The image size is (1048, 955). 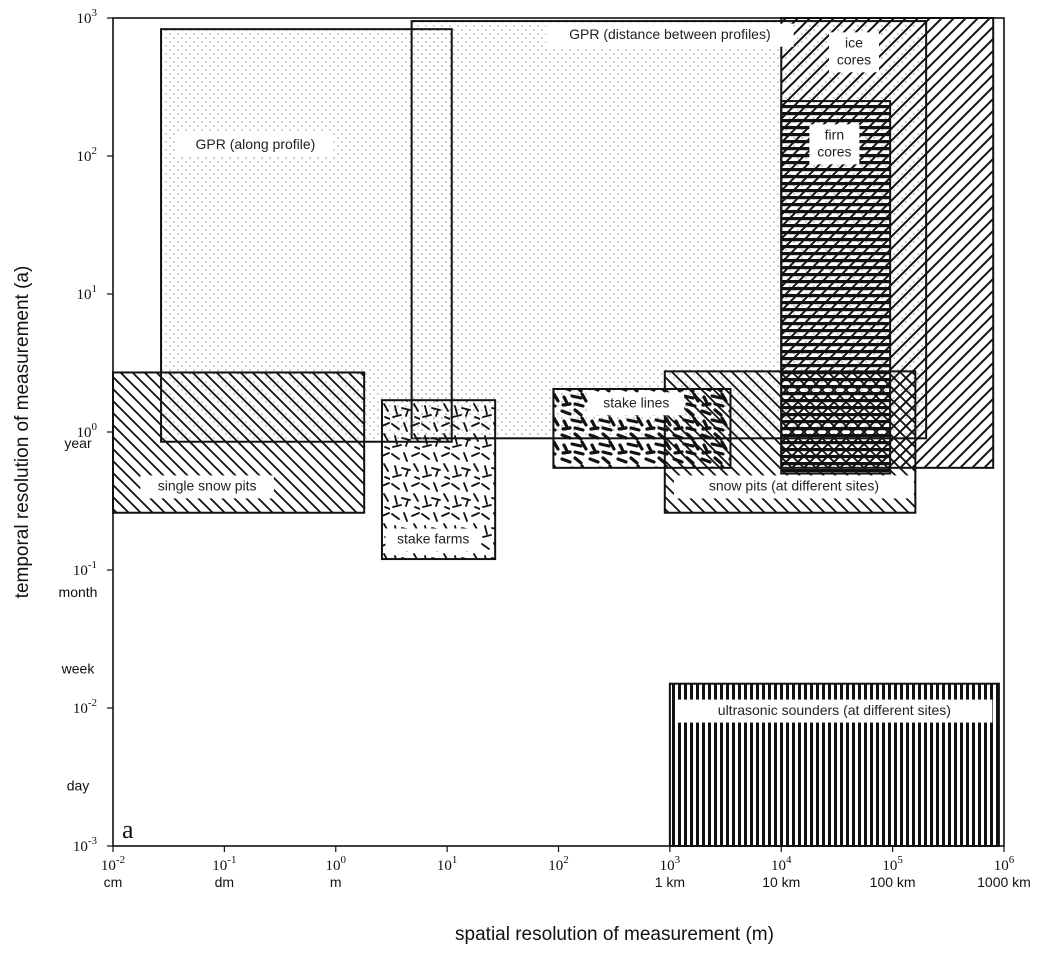 I want to click on region-label-snow-pits-at-different-sites: snow pits (at different sites), so click(x=793, y=487).